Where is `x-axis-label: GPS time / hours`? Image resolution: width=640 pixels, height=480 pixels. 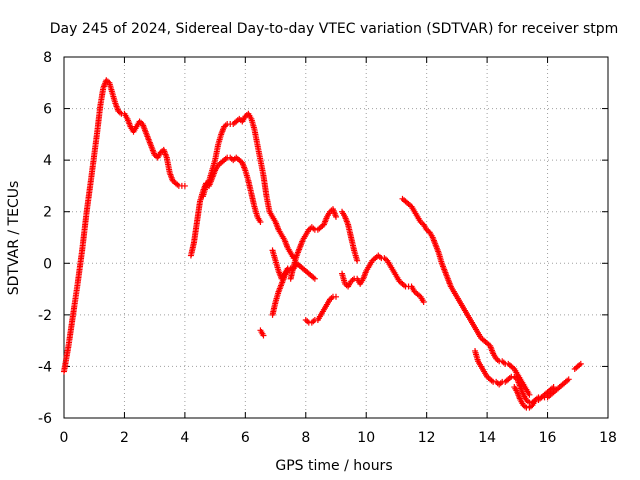 x-axis-label: GPS time / hours is located at coordinates (333, 466).